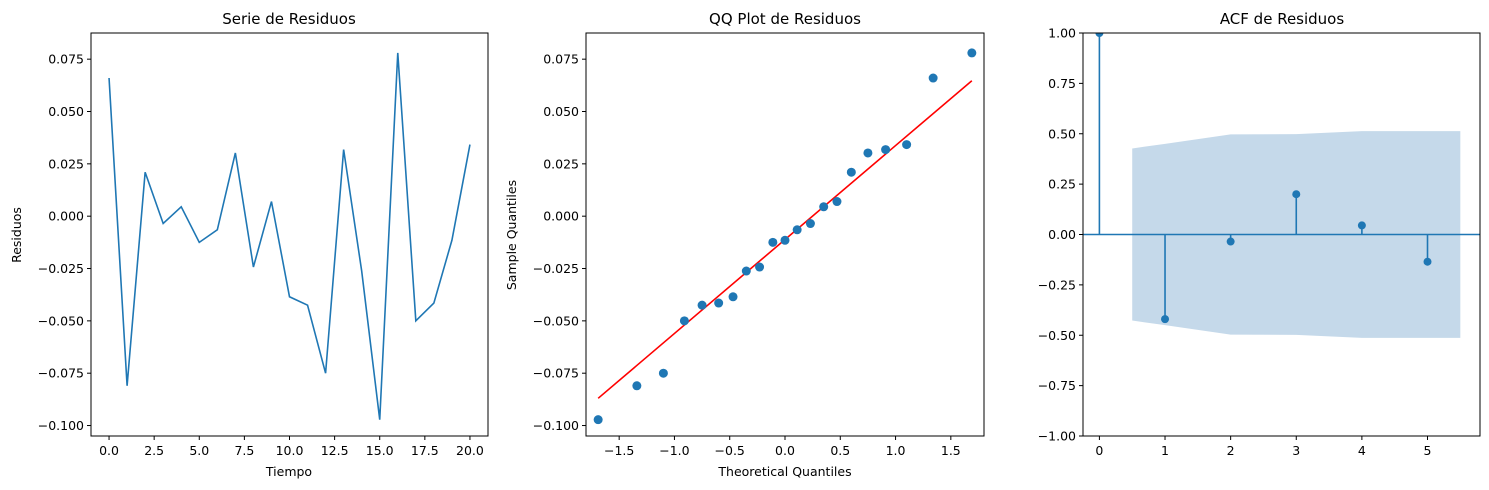 This screenshot has height=490, width=1489. I want to click on residual-series-xtick-label: 2.5, so click(154, 450).